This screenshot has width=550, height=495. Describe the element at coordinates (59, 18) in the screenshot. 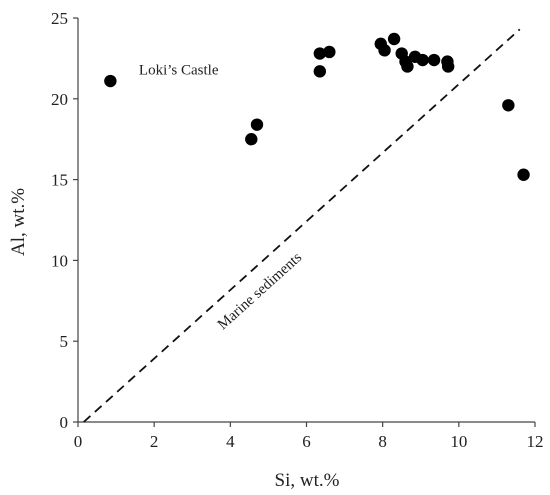

I see `y-tick-label: 25` at that location.